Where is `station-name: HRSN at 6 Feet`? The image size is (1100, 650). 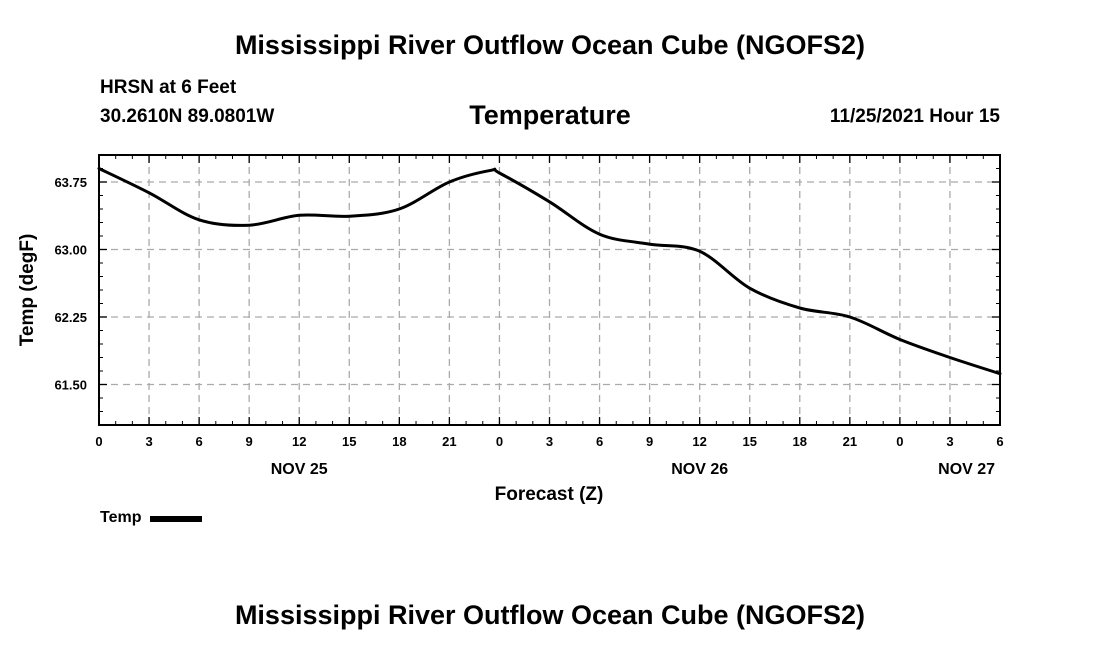 station-name: HRSN at 6 Feet is located at coordinates (168, 87).